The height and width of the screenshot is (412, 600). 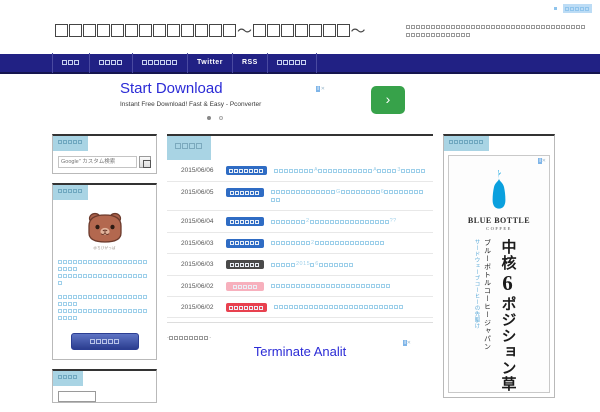 I want to click on page-title: ～～, so click(x=210, y=28).